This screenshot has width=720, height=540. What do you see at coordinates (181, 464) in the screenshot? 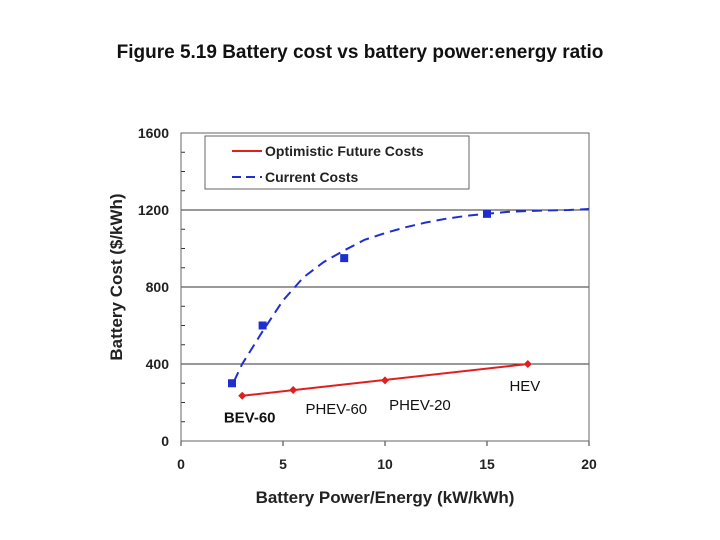
I see `x-tick-label: 0` at bounding box center [181, 464].